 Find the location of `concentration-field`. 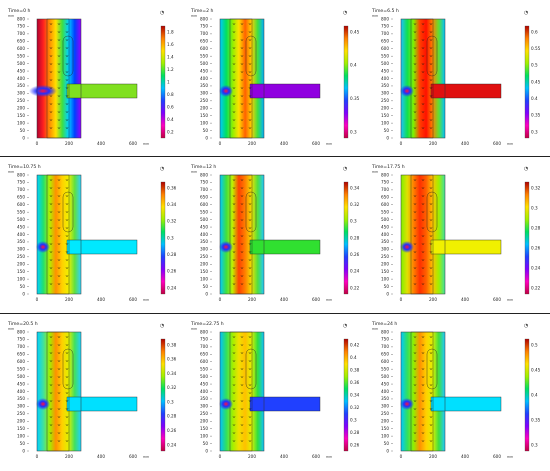

concentration-field is located at coordinates (59, 234).